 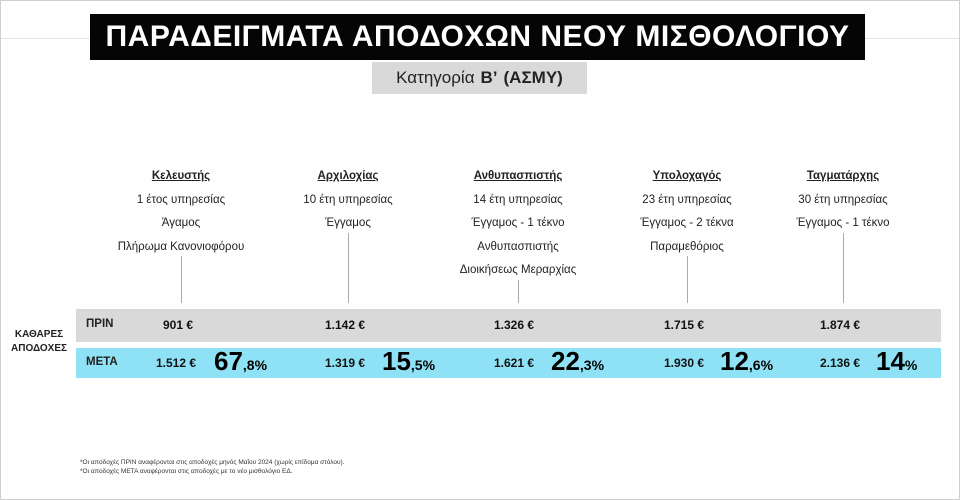 I want to click on after-value: 1.621 €, so click(x=514, y=363).